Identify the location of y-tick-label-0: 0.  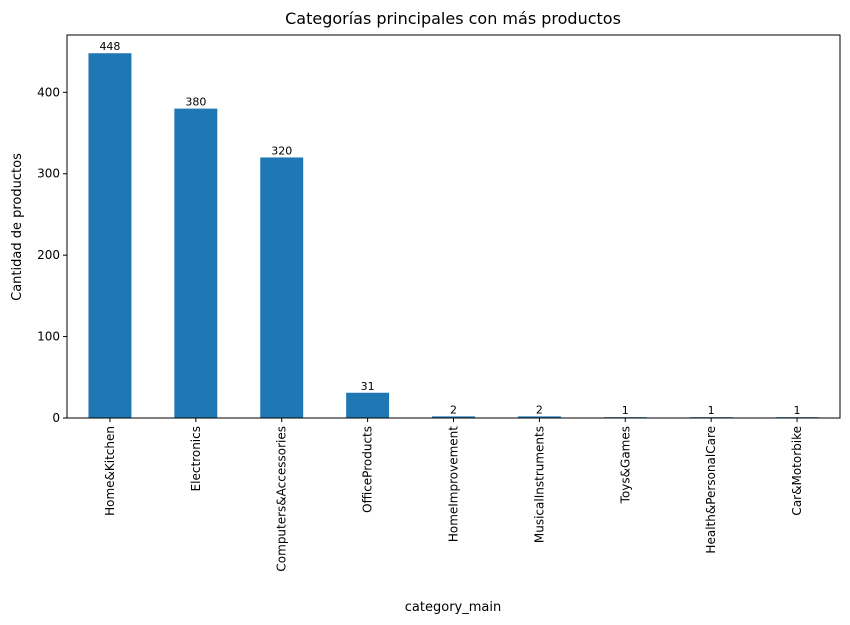
(56, 418).